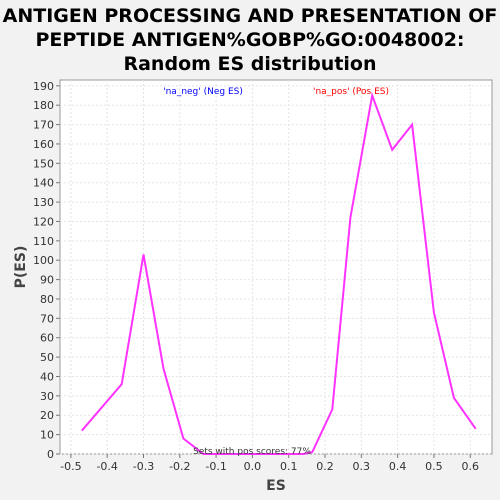  What do you see at coordinates (43, 86) in the screenshot?
I see `y-tick-label: 190` at bounding box center [43, 86].